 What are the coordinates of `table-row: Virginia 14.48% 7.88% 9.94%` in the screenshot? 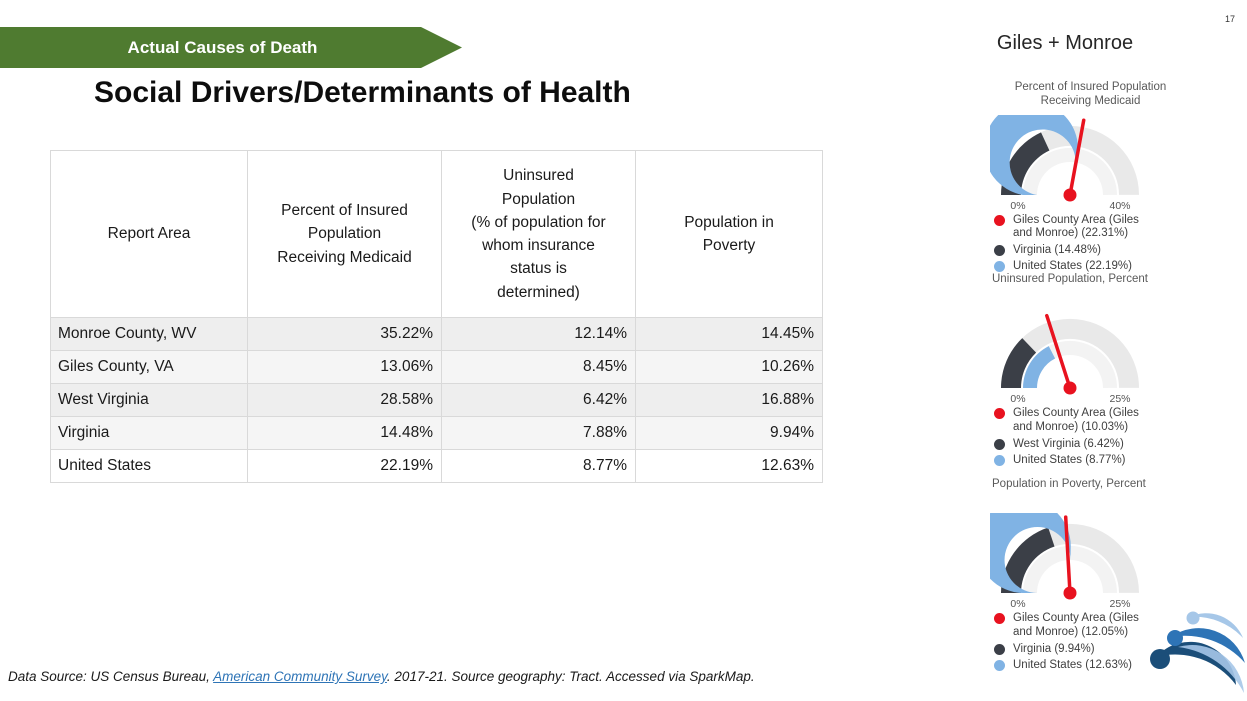 It's located at (436, 433).